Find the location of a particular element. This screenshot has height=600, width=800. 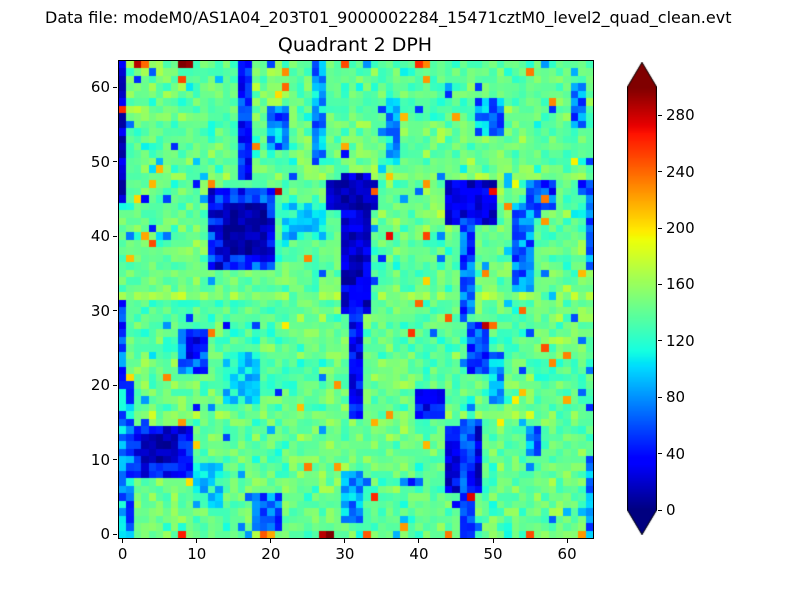

colorbar-tick-label: 40 is located at coordinates (676, 453).